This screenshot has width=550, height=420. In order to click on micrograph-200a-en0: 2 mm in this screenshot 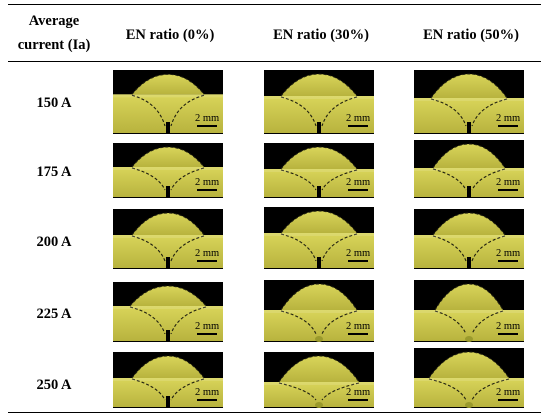, I will do `click(168, 239)`.